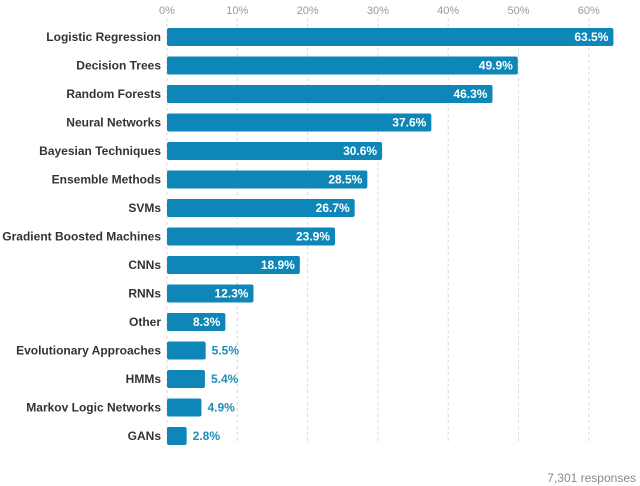 The width and height of the screenshot is (640, 486). I want to click on bar-row: GANs 2.8%, so click(174, 436).